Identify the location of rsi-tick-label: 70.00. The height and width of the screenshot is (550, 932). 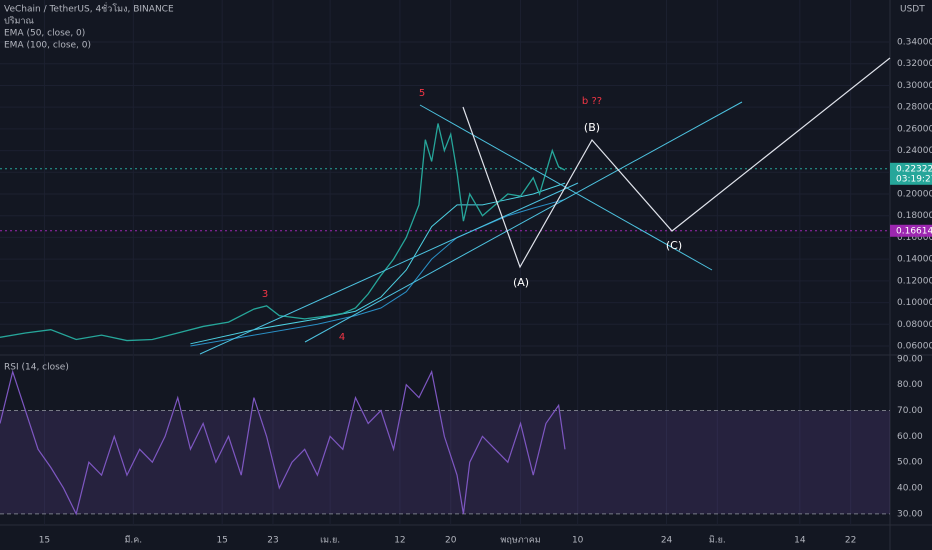
(910, 411).